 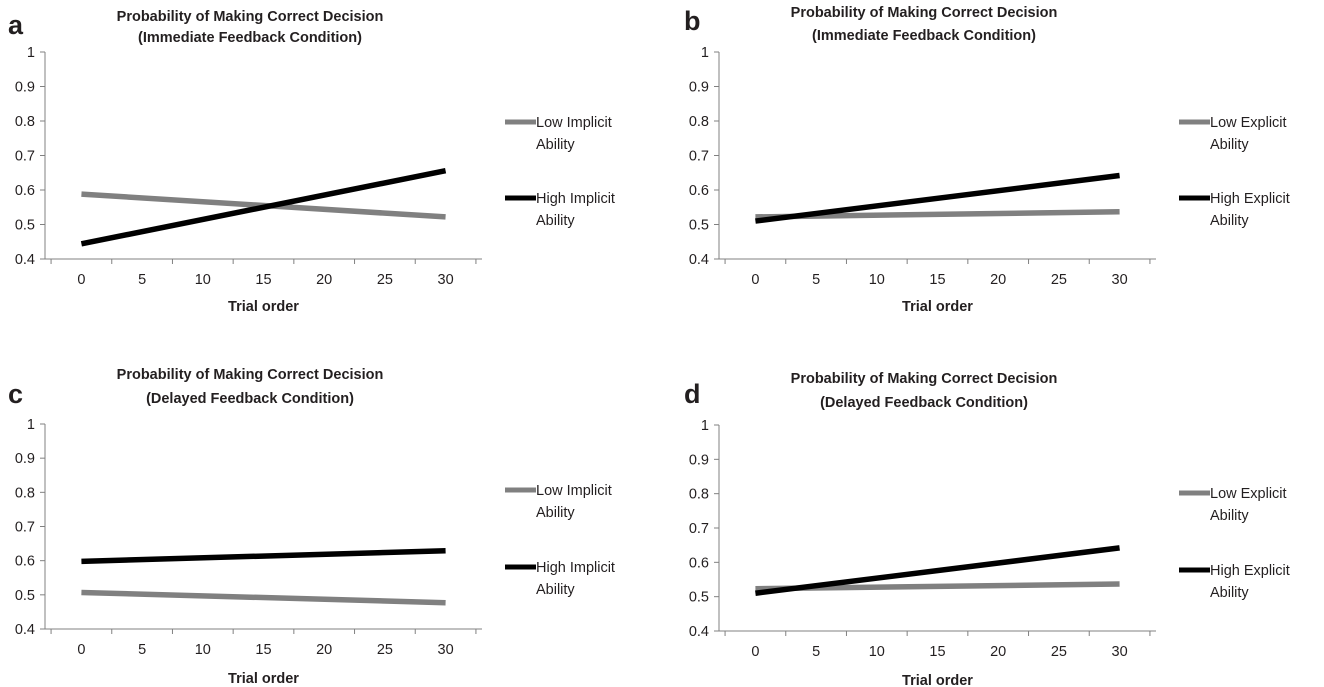 I want to click on panel-letter: d, so click(x=692, y=394).